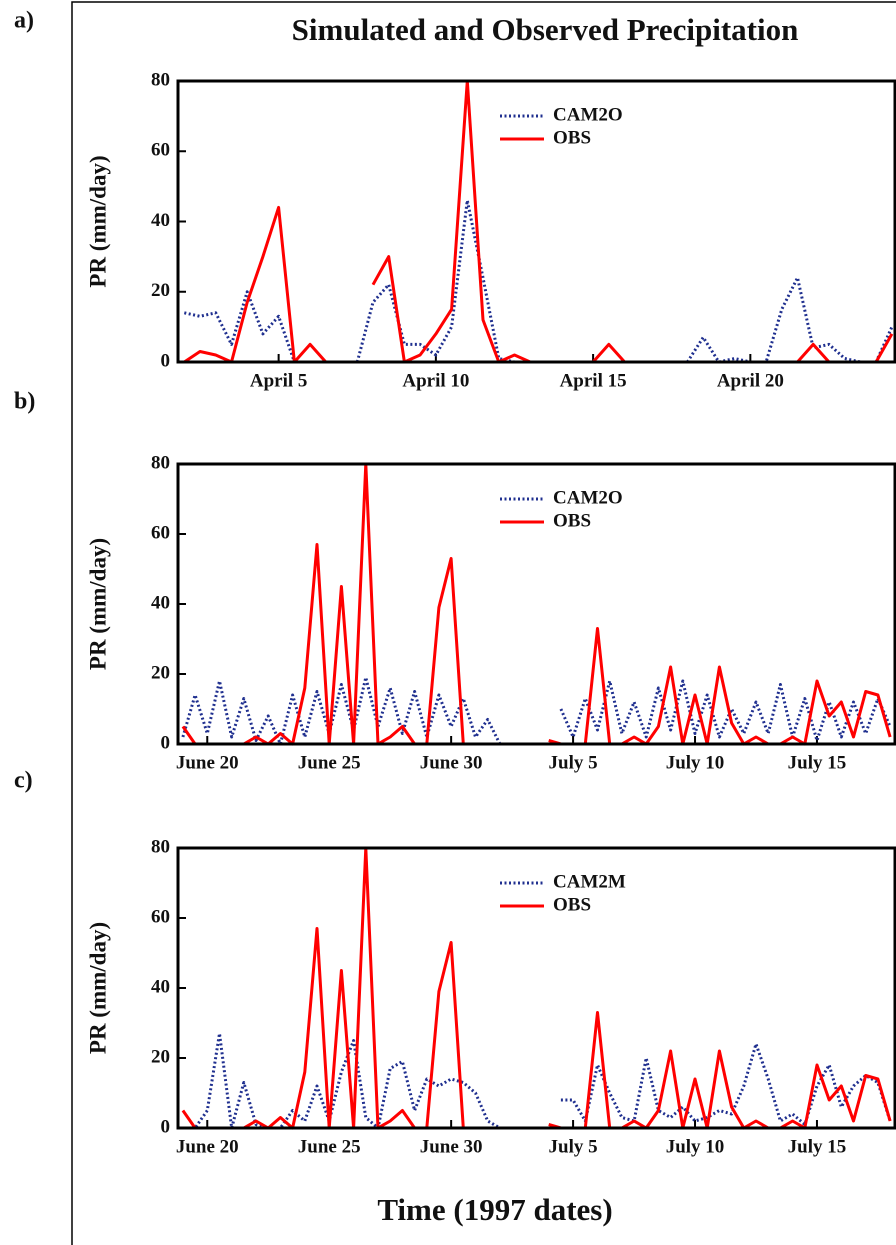  Describe the element at coordinates (24, 402) in the screenshot. I see `panel-label: b)` at that location.